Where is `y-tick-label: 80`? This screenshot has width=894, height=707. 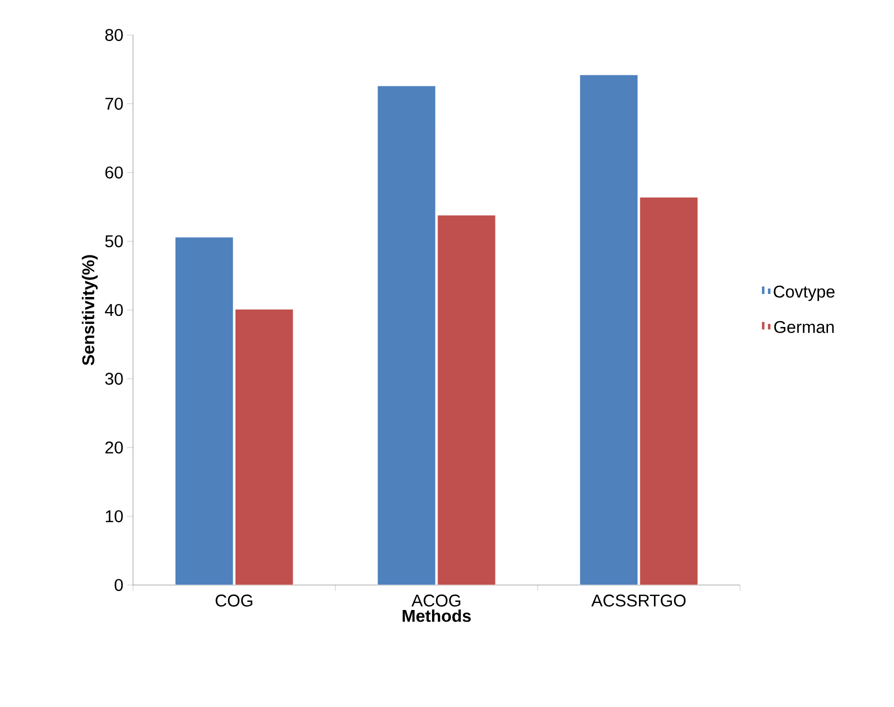 y-tick-label: 80 is located at coordinates (114, 35).